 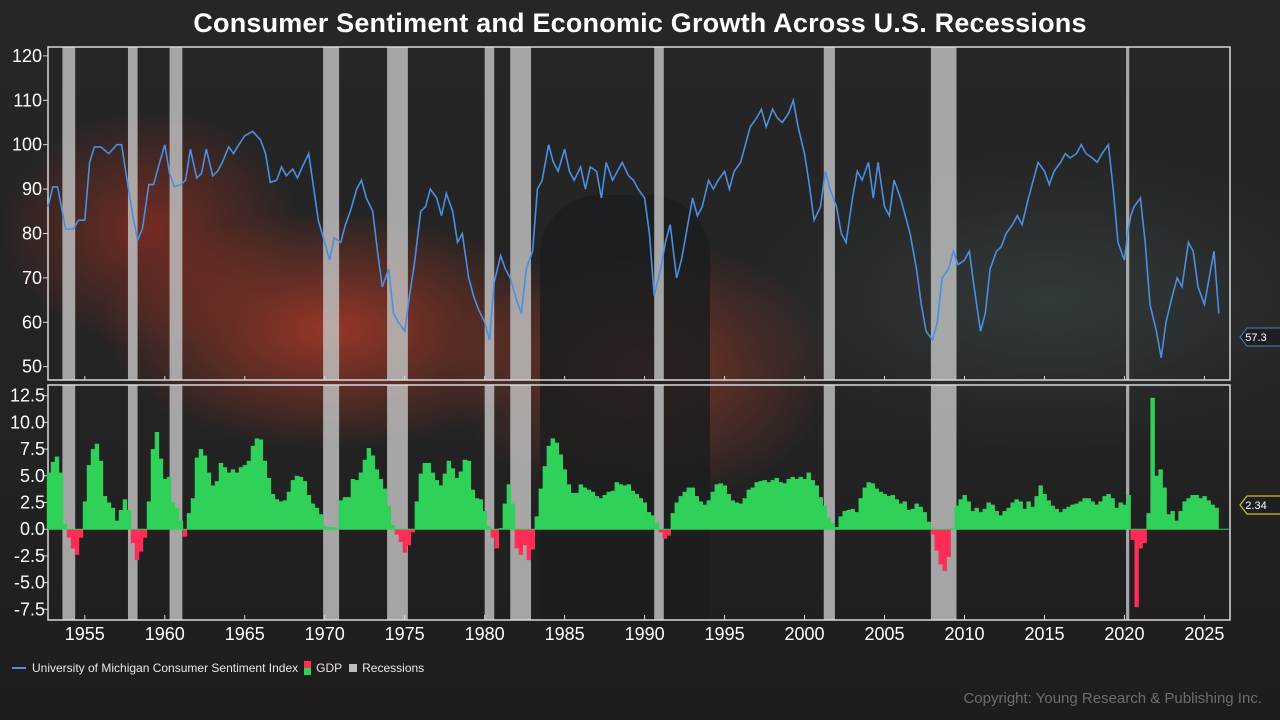 What do you see at coordinates (405, 634) in the screenshot?
I see `x-tick-label: 1975` at bounding box center [405, 634].